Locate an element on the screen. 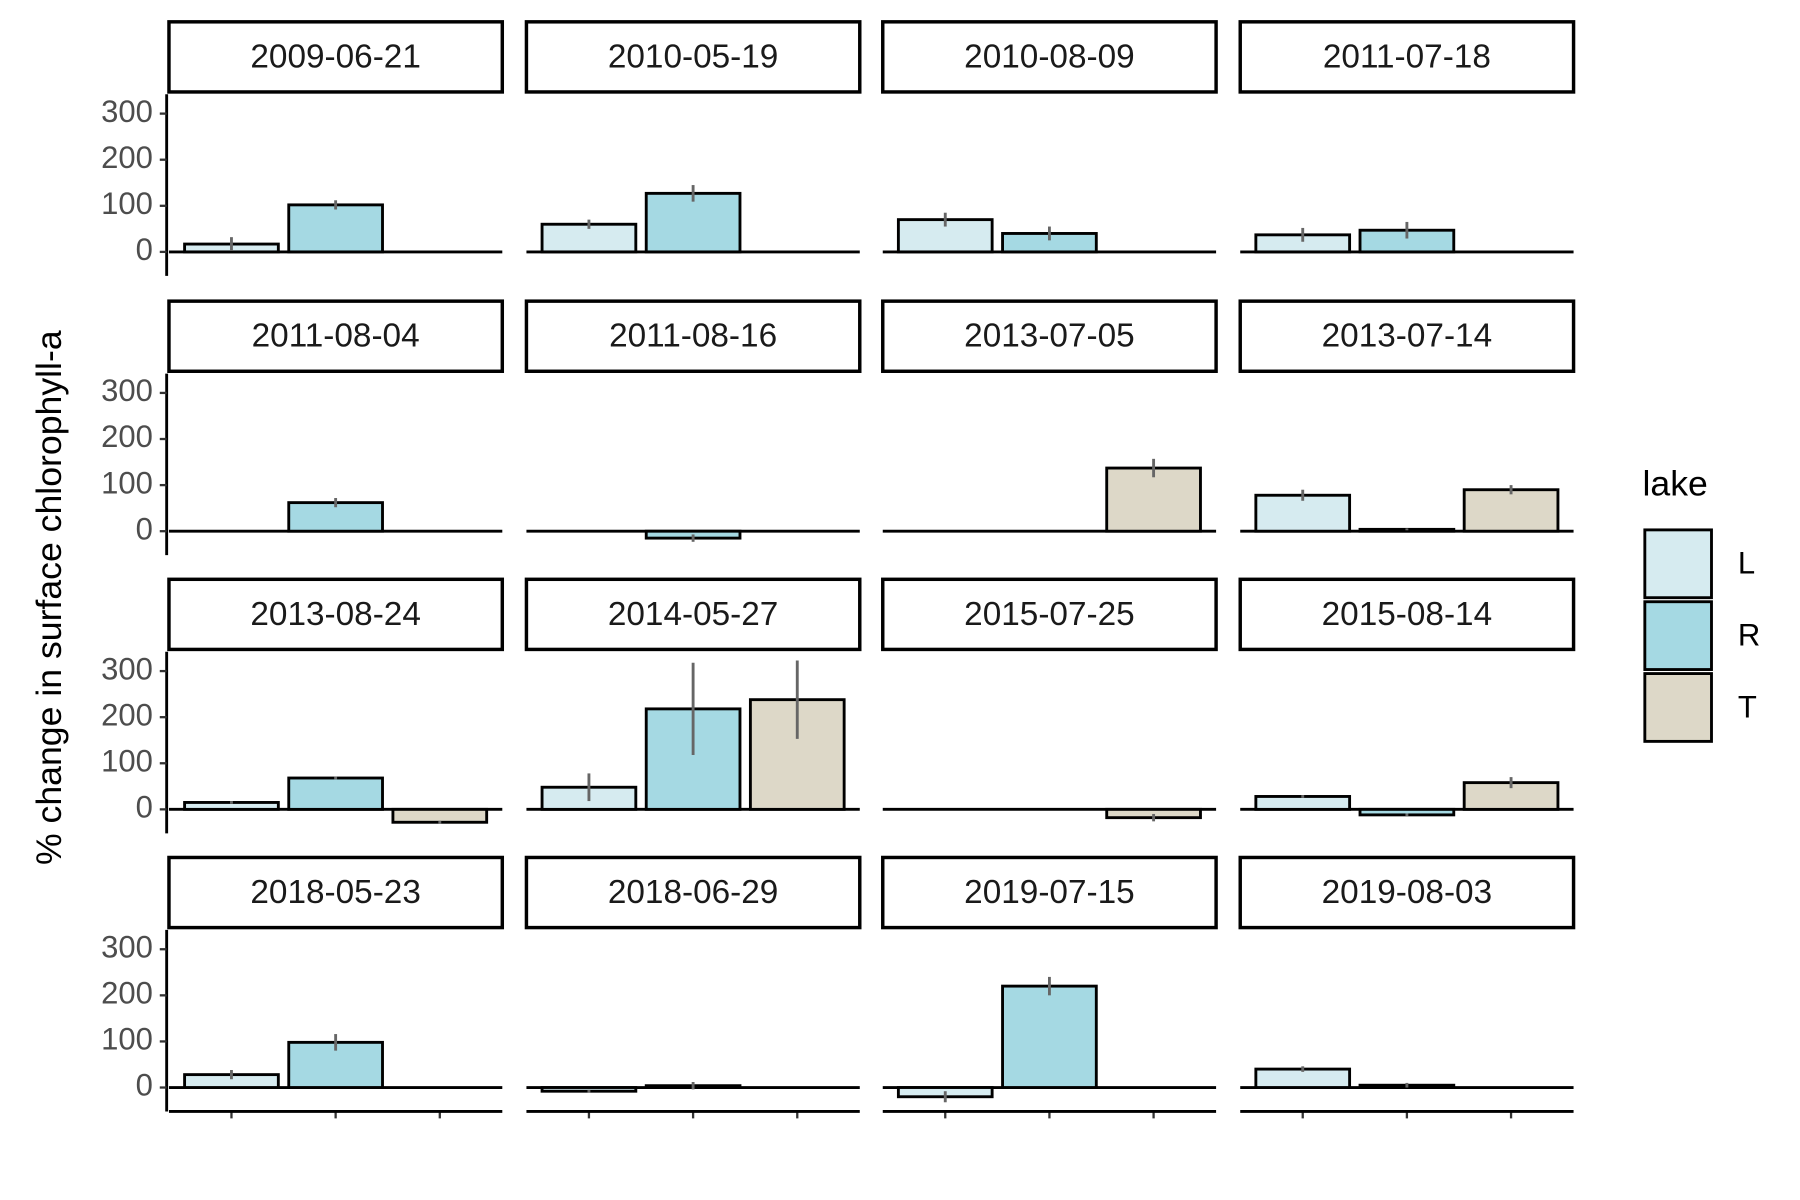  facet-title: 2011-08-16 is located at coordinates (693, 336).